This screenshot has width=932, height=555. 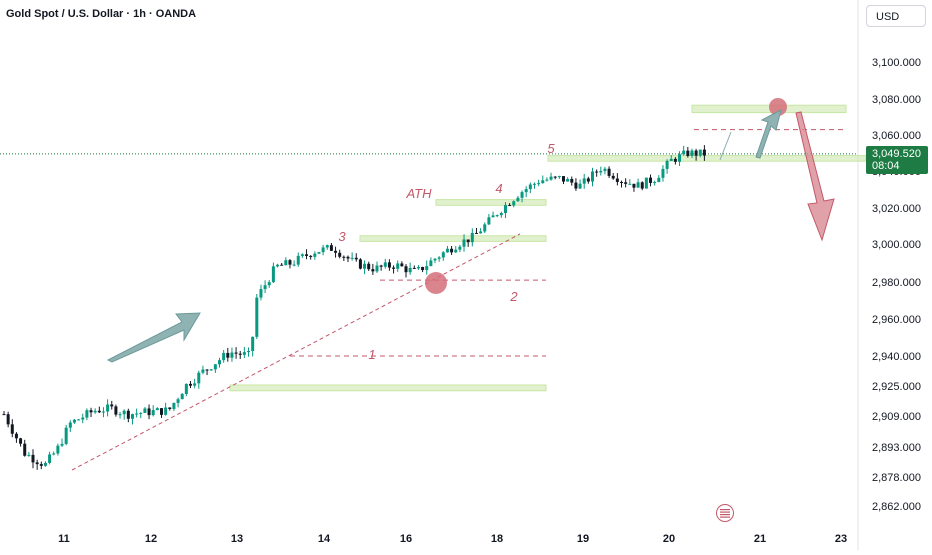 What do you see at coordinates (151, 539) in the screenshot?
I see `x-tick-label: 12` at bounding box center [151, 539].